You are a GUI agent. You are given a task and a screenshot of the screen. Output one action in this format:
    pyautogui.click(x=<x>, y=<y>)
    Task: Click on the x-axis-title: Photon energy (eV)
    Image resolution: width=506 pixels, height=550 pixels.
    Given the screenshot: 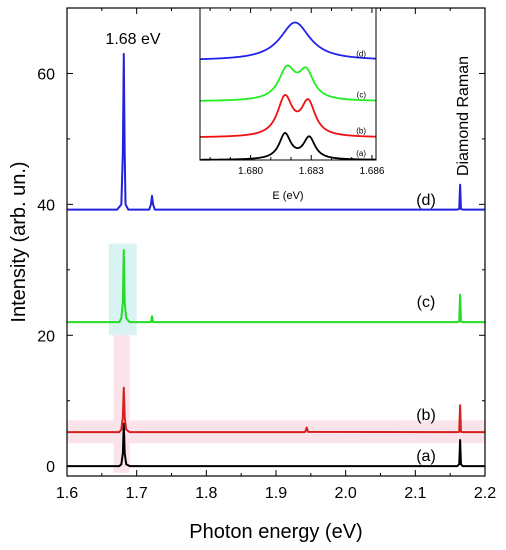 What is the action you would take?
    pyautogui.click(x=275, y=532)
    